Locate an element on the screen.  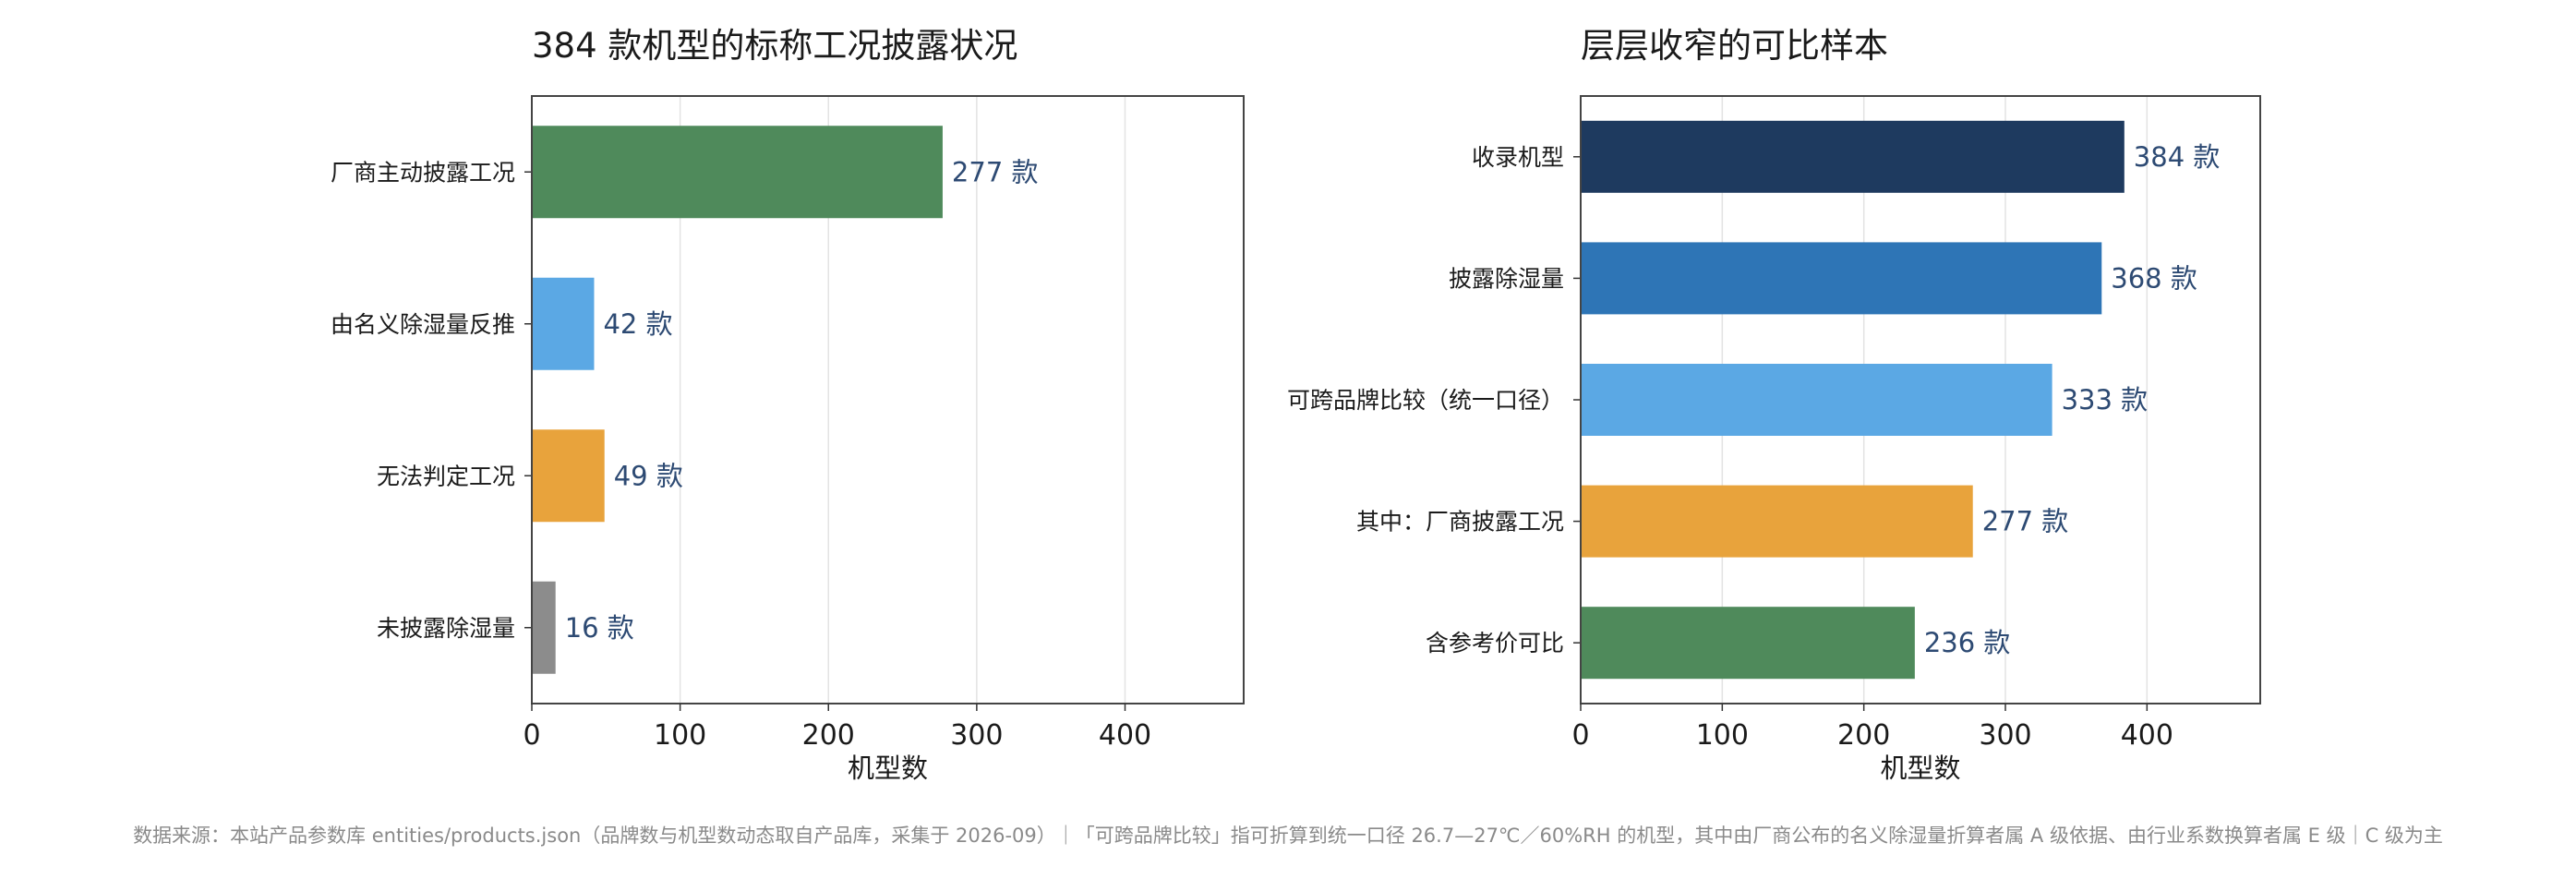
category-label: 收录机型 is located at coordinates (1518, 157).